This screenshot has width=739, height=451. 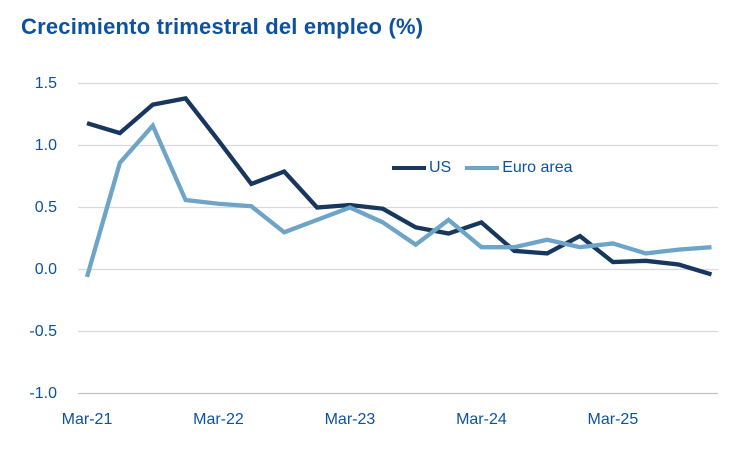 I want to click on legend-label-us: US, so click(x=440, y=167).